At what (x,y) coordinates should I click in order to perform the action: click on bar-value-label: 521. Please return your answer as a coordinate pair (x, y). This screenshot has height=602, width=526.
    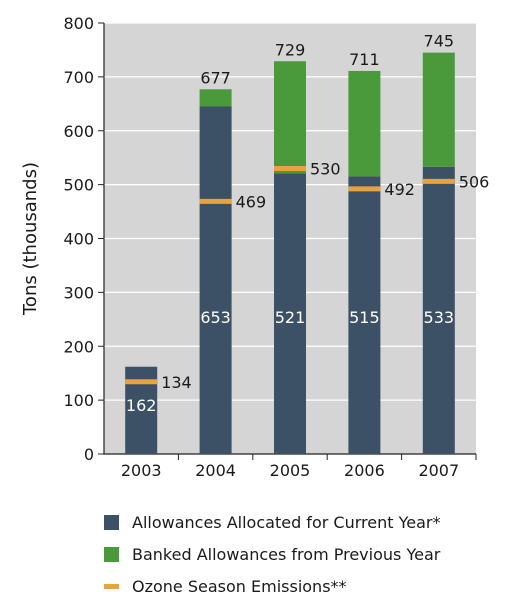
    Looking at the image, I should click on (290, 317).